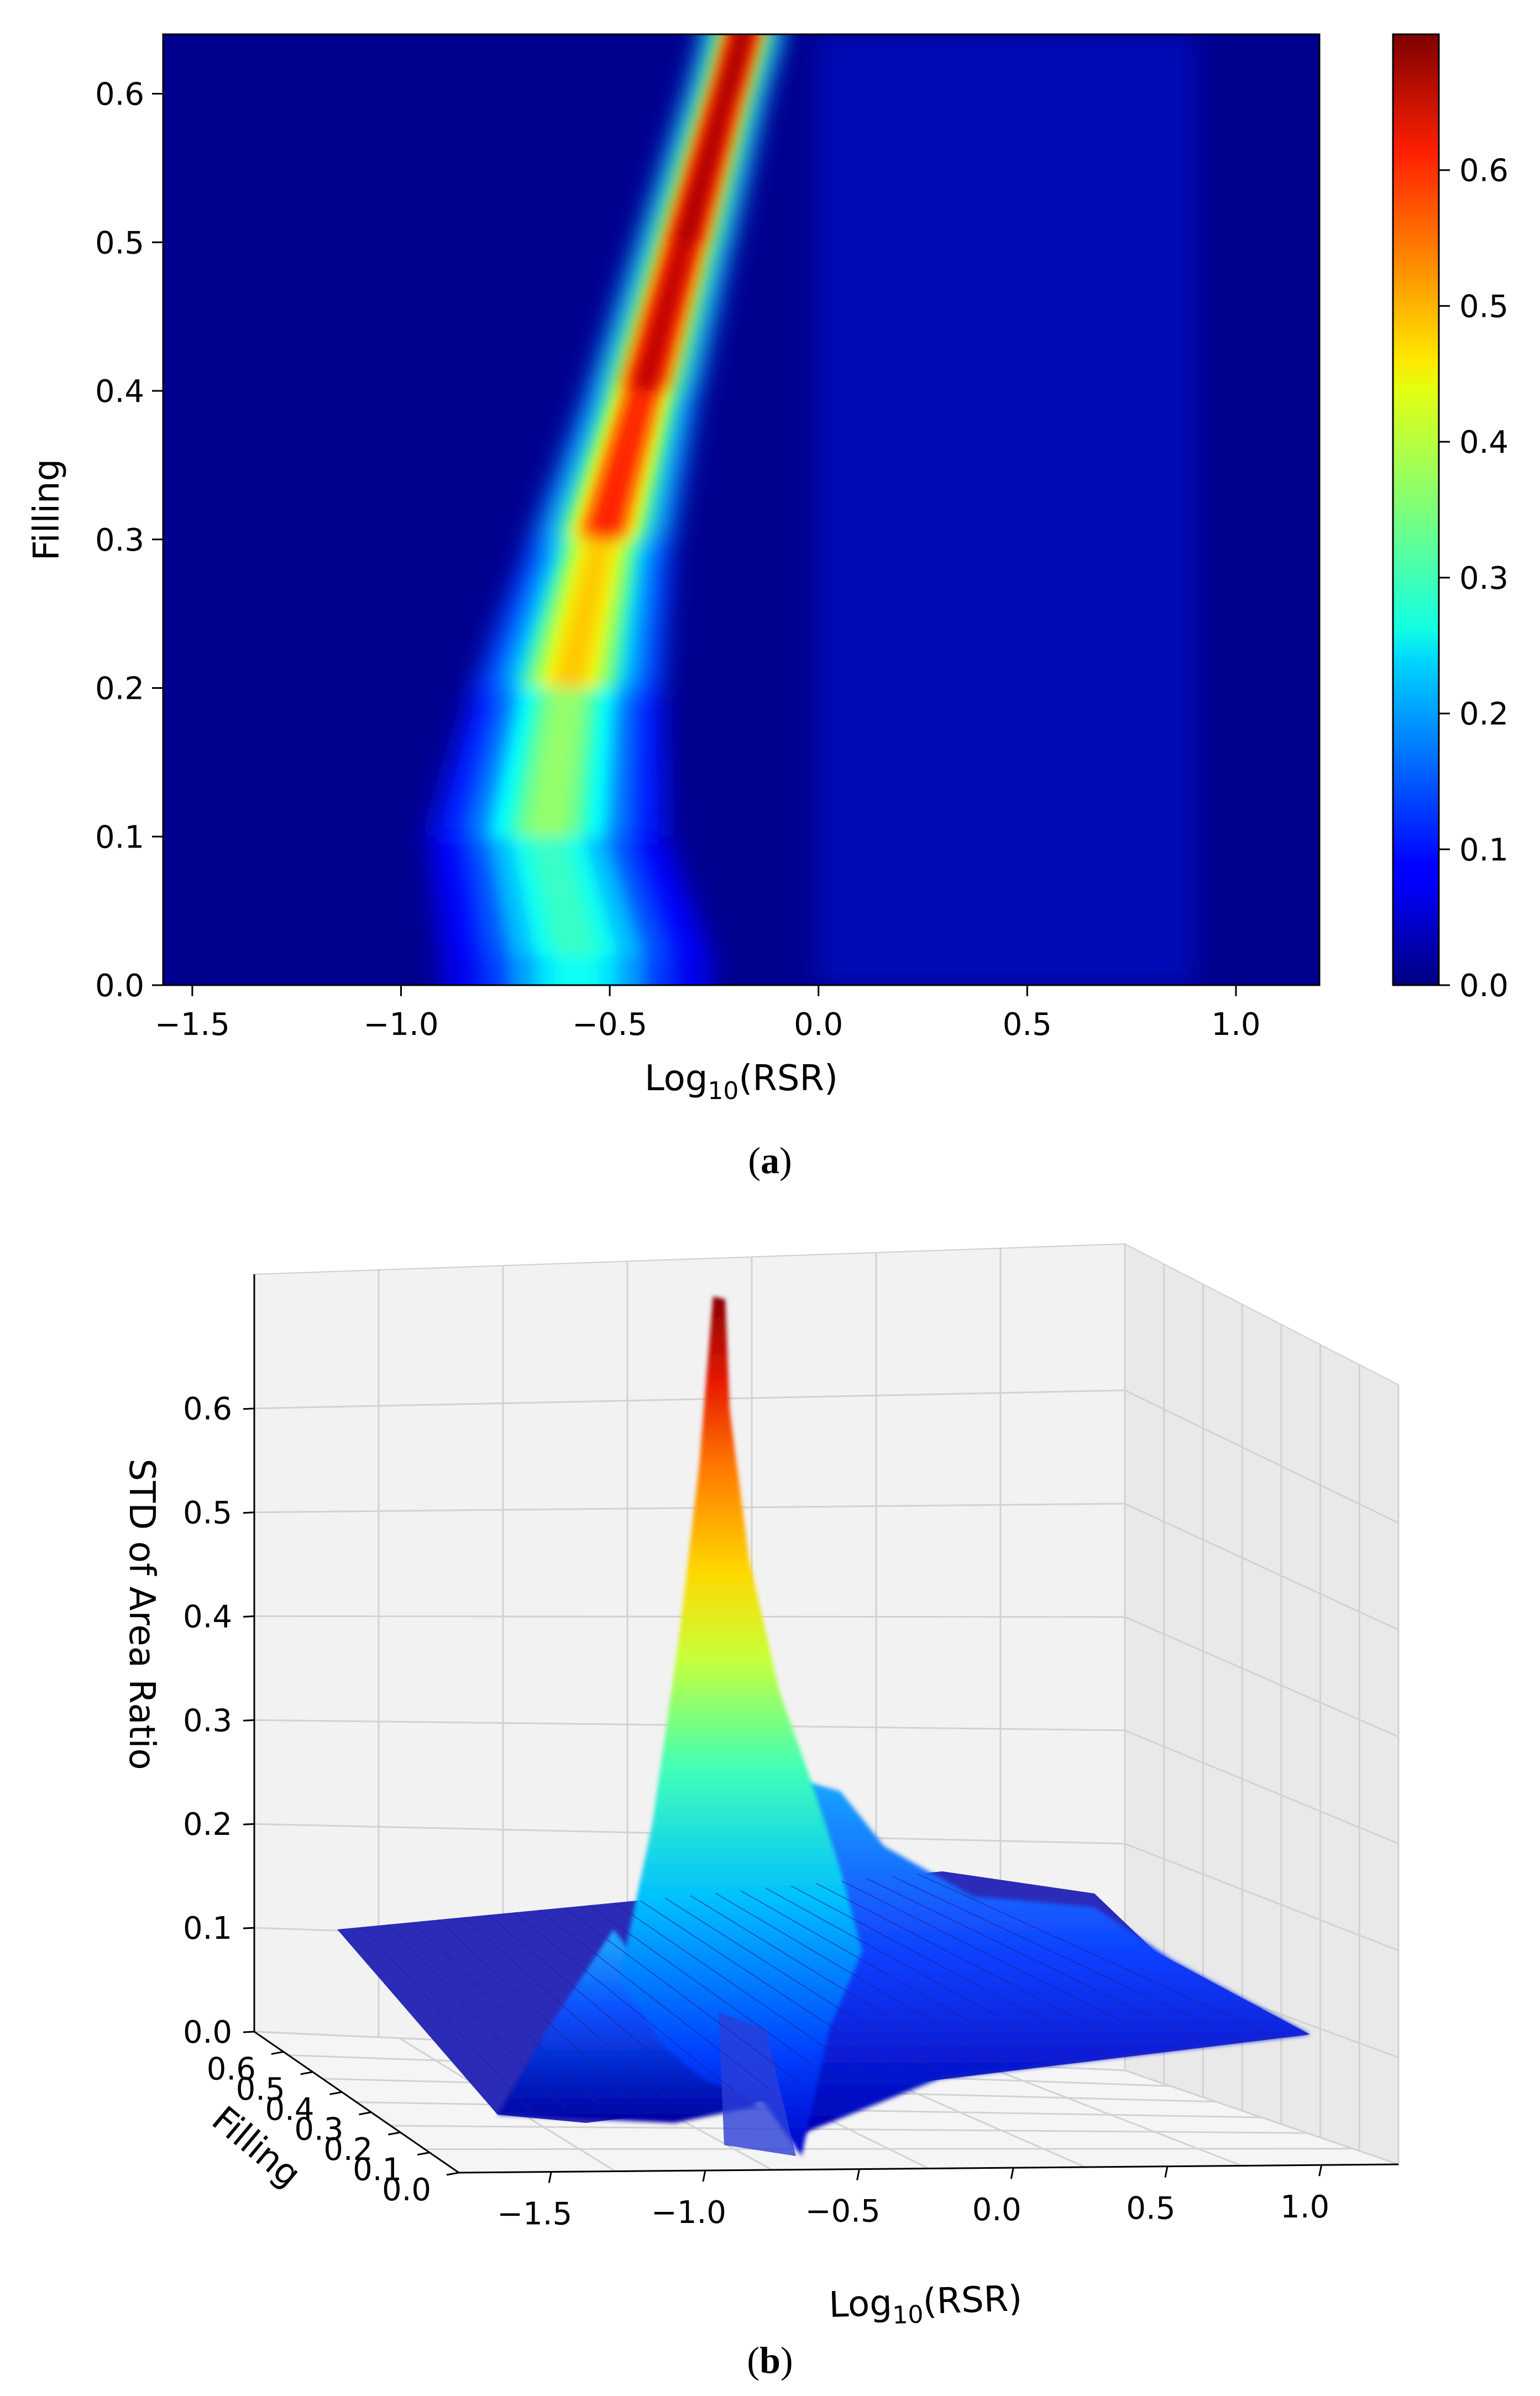 The width and height of the screenshot is (1540, 2396). I want to click on colorbar-ticks: 0.0 0.1 0.2 0.3 0.4 0.5 0.6, so click(1473, 578).